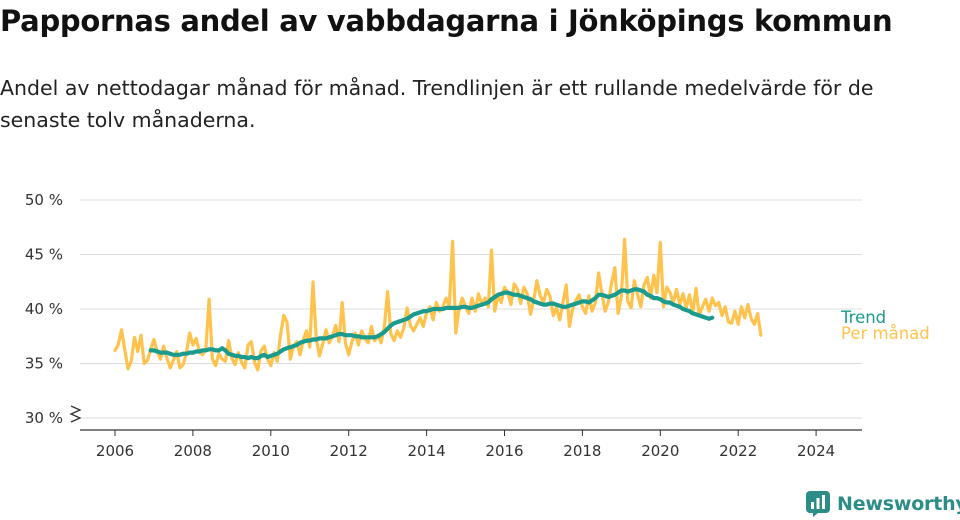  What do you see at coordinates (816, 451) in the screenshot?
I see `x-tick-label: 2024` at bounding box center [816, 451].